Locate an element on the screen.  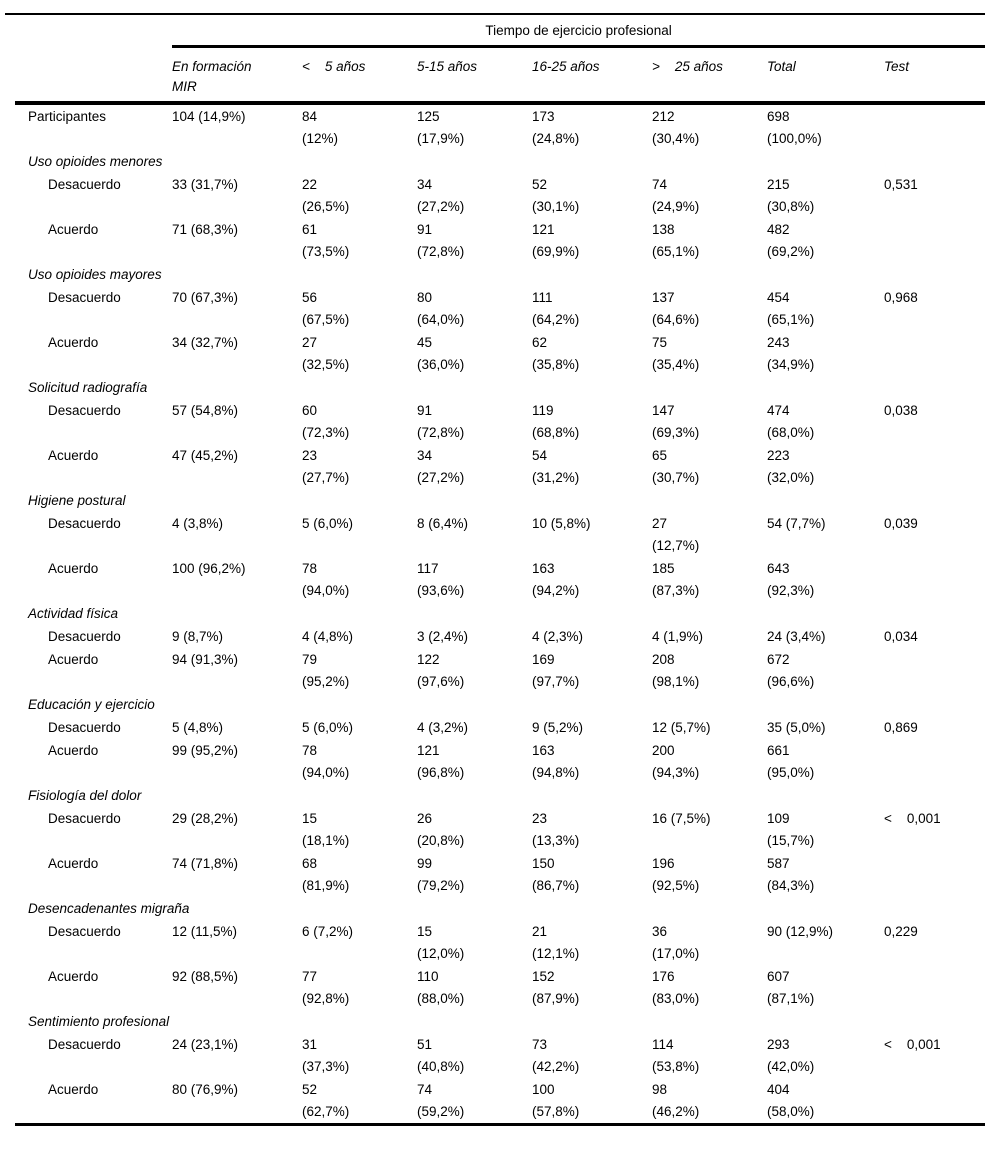
data-cell: 36 (17,0%) is located at coordinates (676, 942).